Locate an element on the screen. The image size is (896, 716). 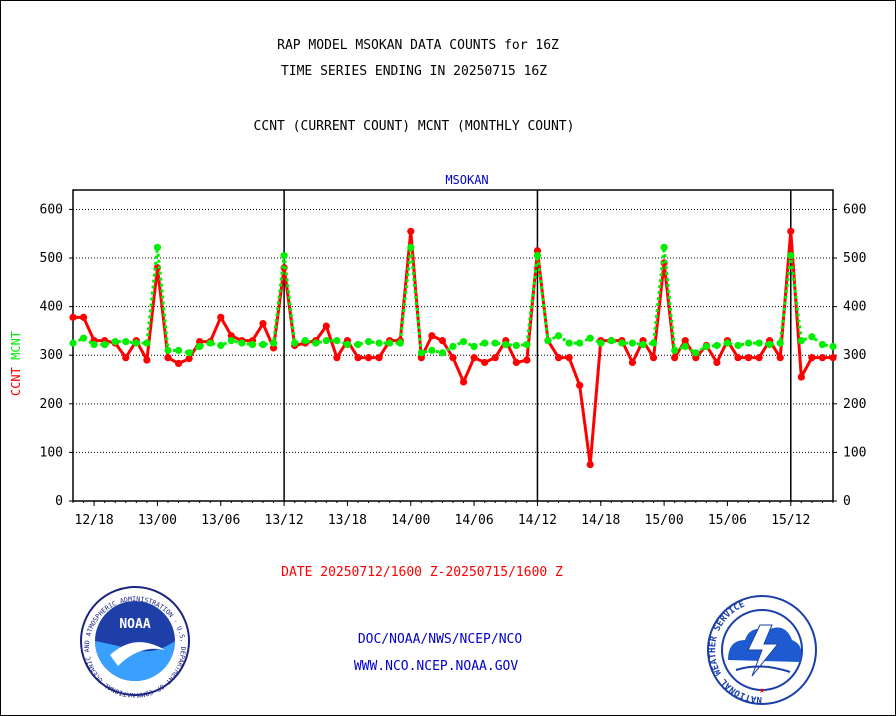
y-tick-label-right: 200 is located at coordinates (854, 404).